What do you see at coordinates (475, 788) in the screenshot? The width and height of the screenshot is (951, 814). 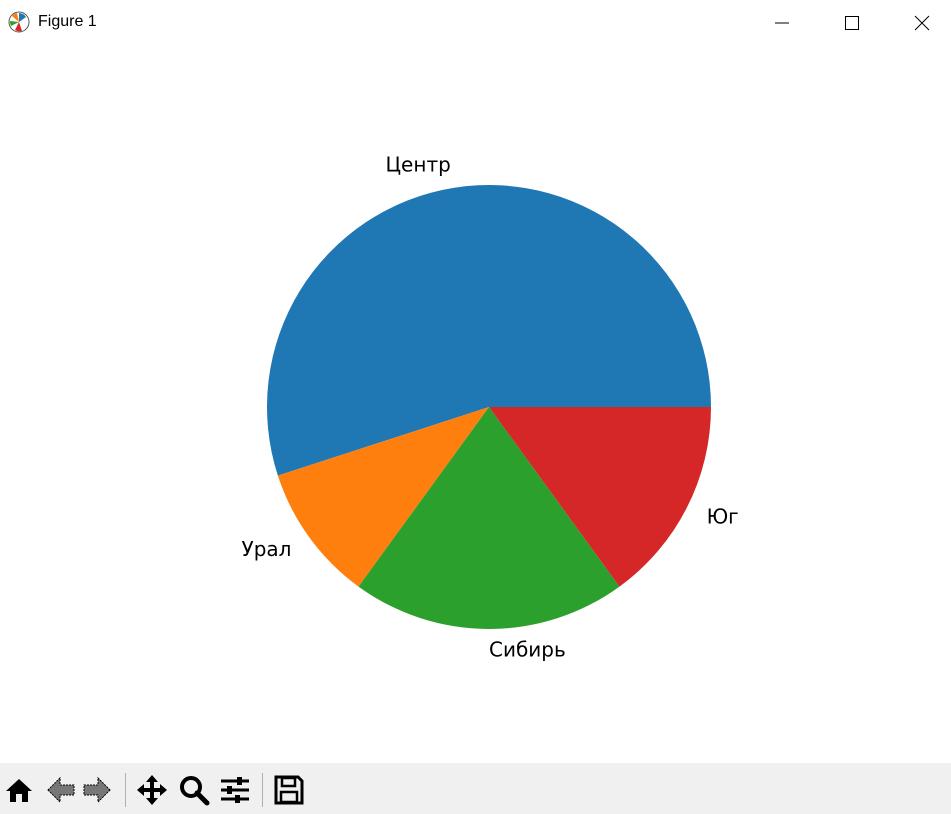 I see `navigation-toolbar` at bounding box center [475, 788].